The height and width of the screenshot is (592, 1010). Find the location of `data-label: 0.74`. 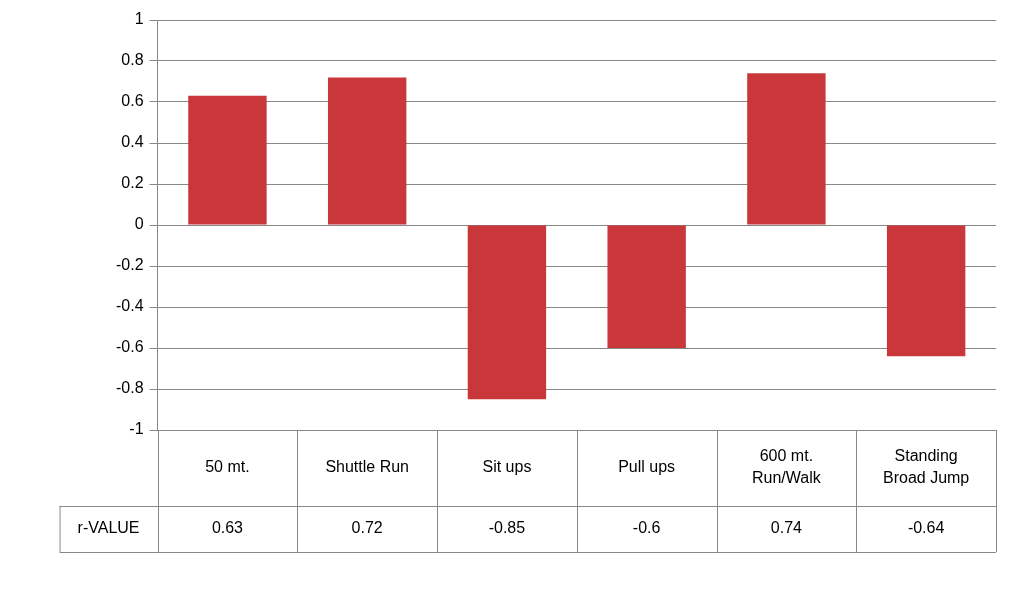

data-label: 0.74 is located at coordinates (786, 528).